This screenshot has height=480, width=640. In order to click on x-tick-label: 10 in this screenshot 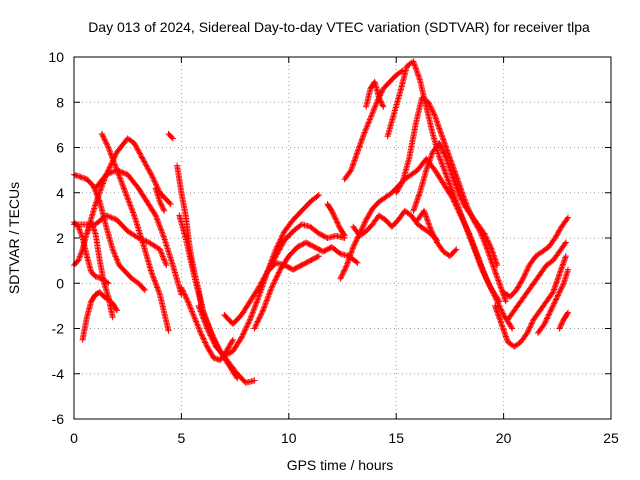, I will do `click(289, 438)`.